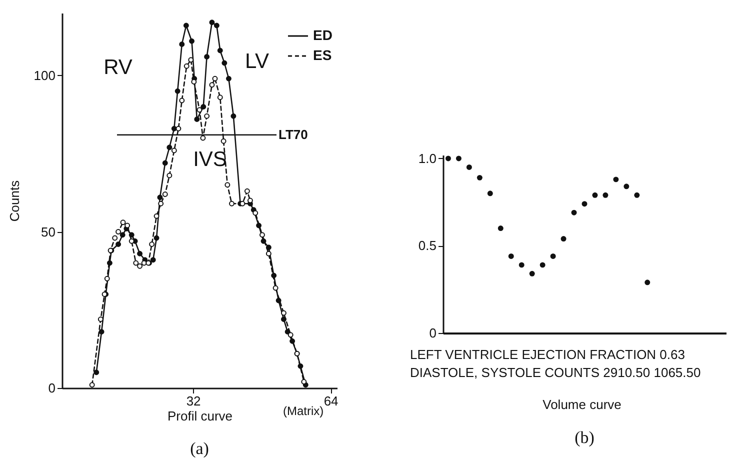 The image size is (755, 465). Describe the element at coordinates (200, 416) in the screenshot. I see `x-axis-title: Profil curve` at that location.